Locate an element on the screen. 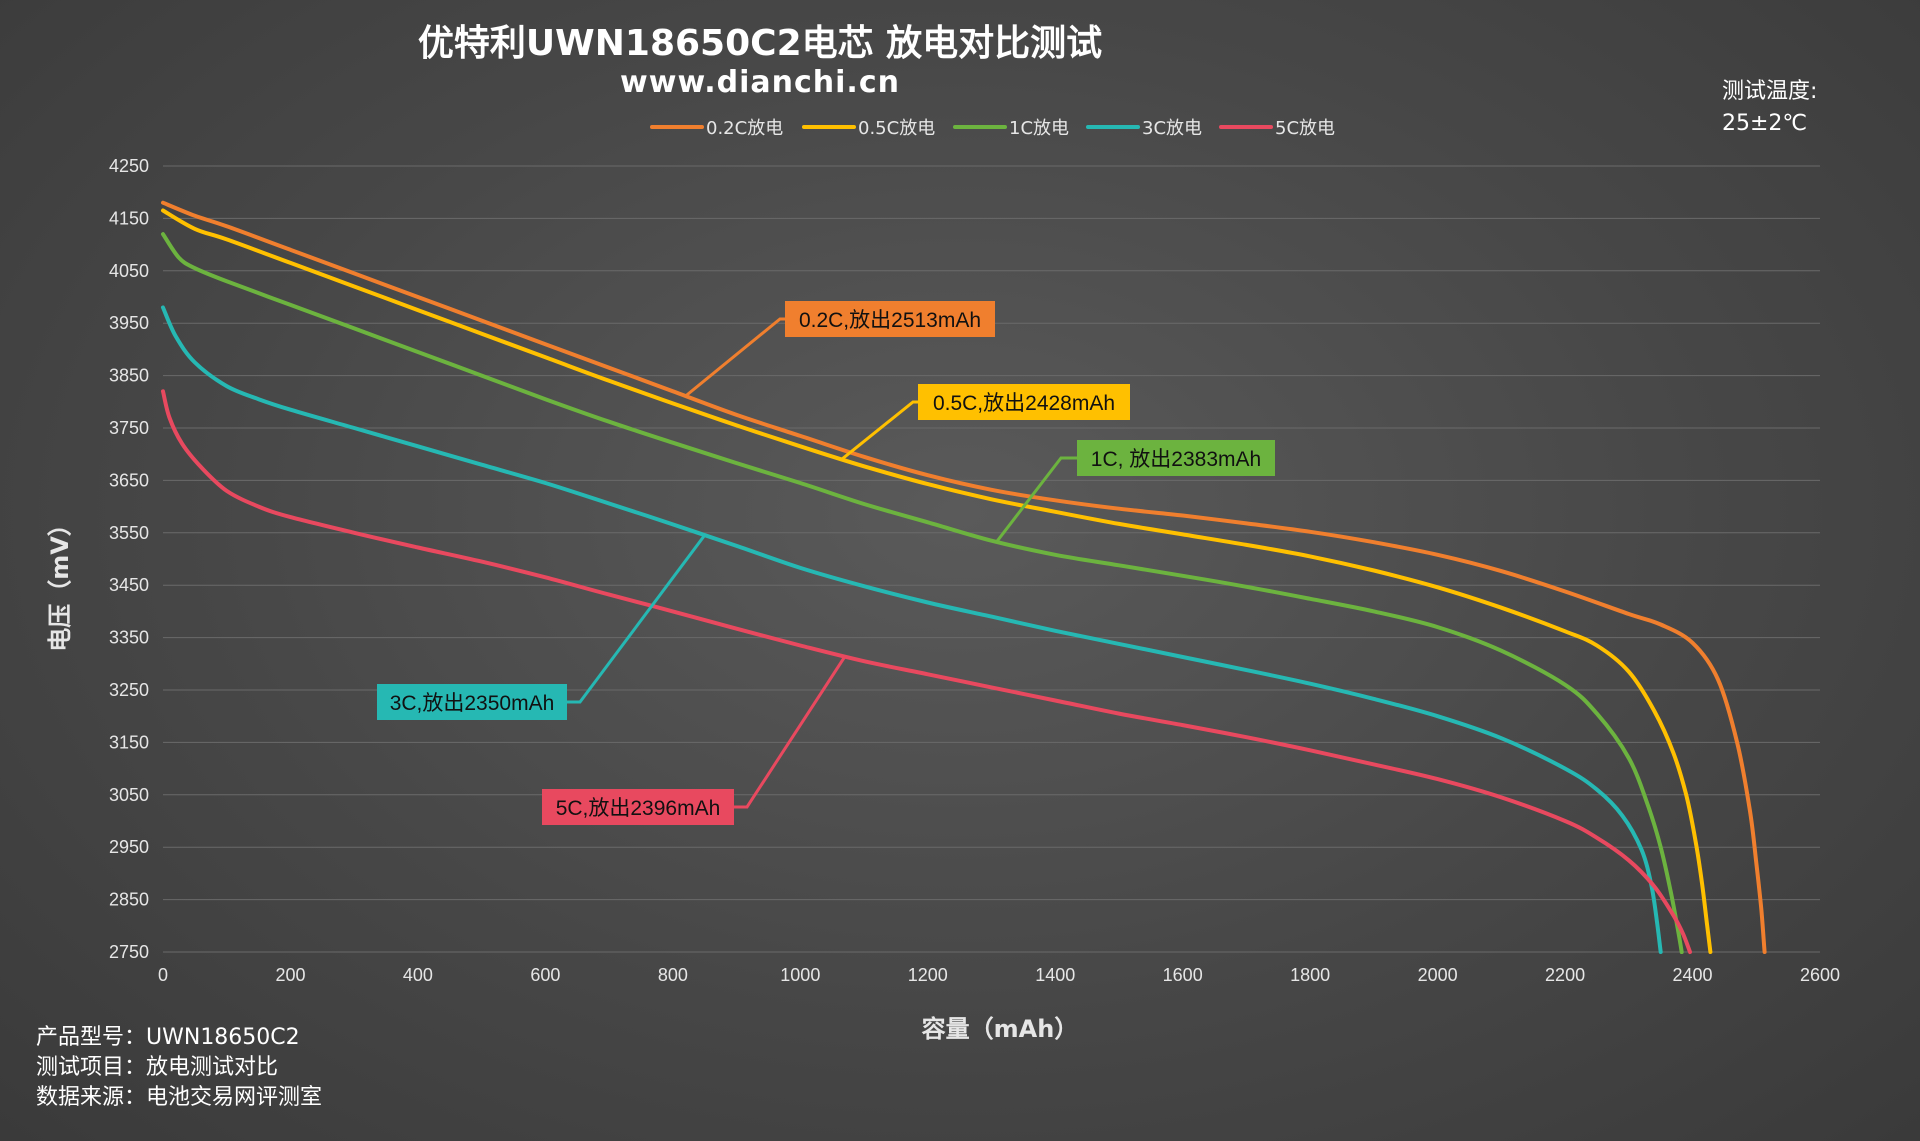 Image resolution: width=1920 pixels, height=1141 pixels. legend-label-0: 0.2C放电 is located at coordinates (744, 128).